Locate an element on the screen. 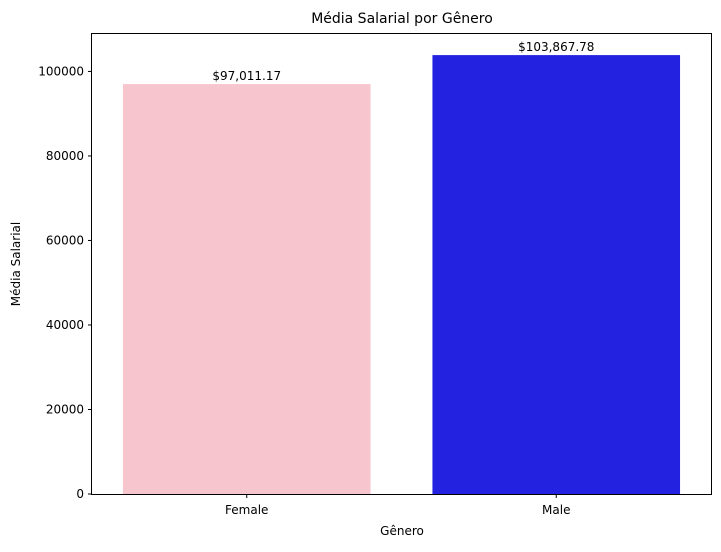  chart-title: Média Salarial por Gênero is located at coordinates (402, 19).